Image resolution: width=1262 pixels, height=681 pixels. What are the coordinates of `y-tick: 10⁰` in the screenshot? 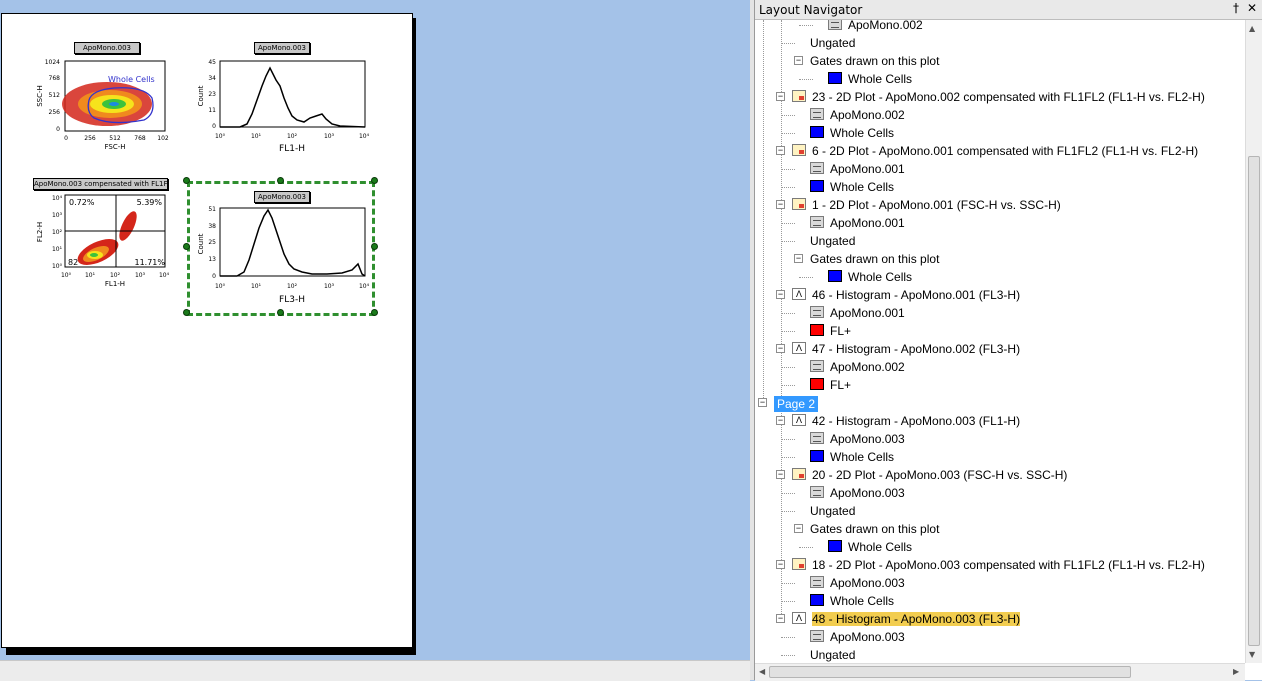 It's located at (57, 266).